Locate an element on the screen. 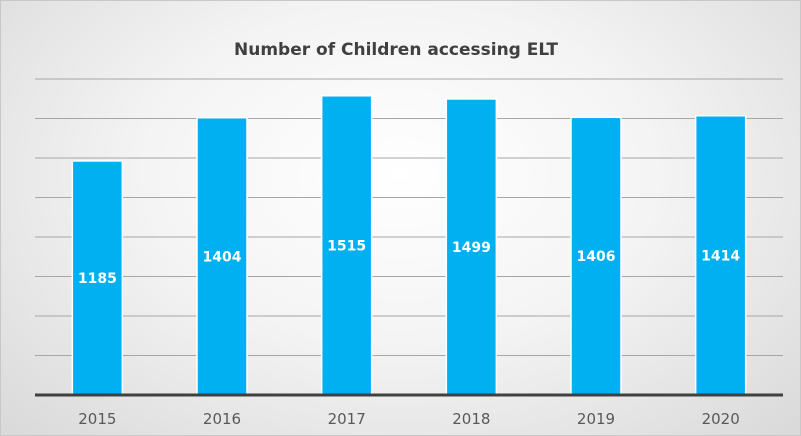 The image size is (801, 436). x-tick-label-2015: 2015 is located at coordinates (97, 419).